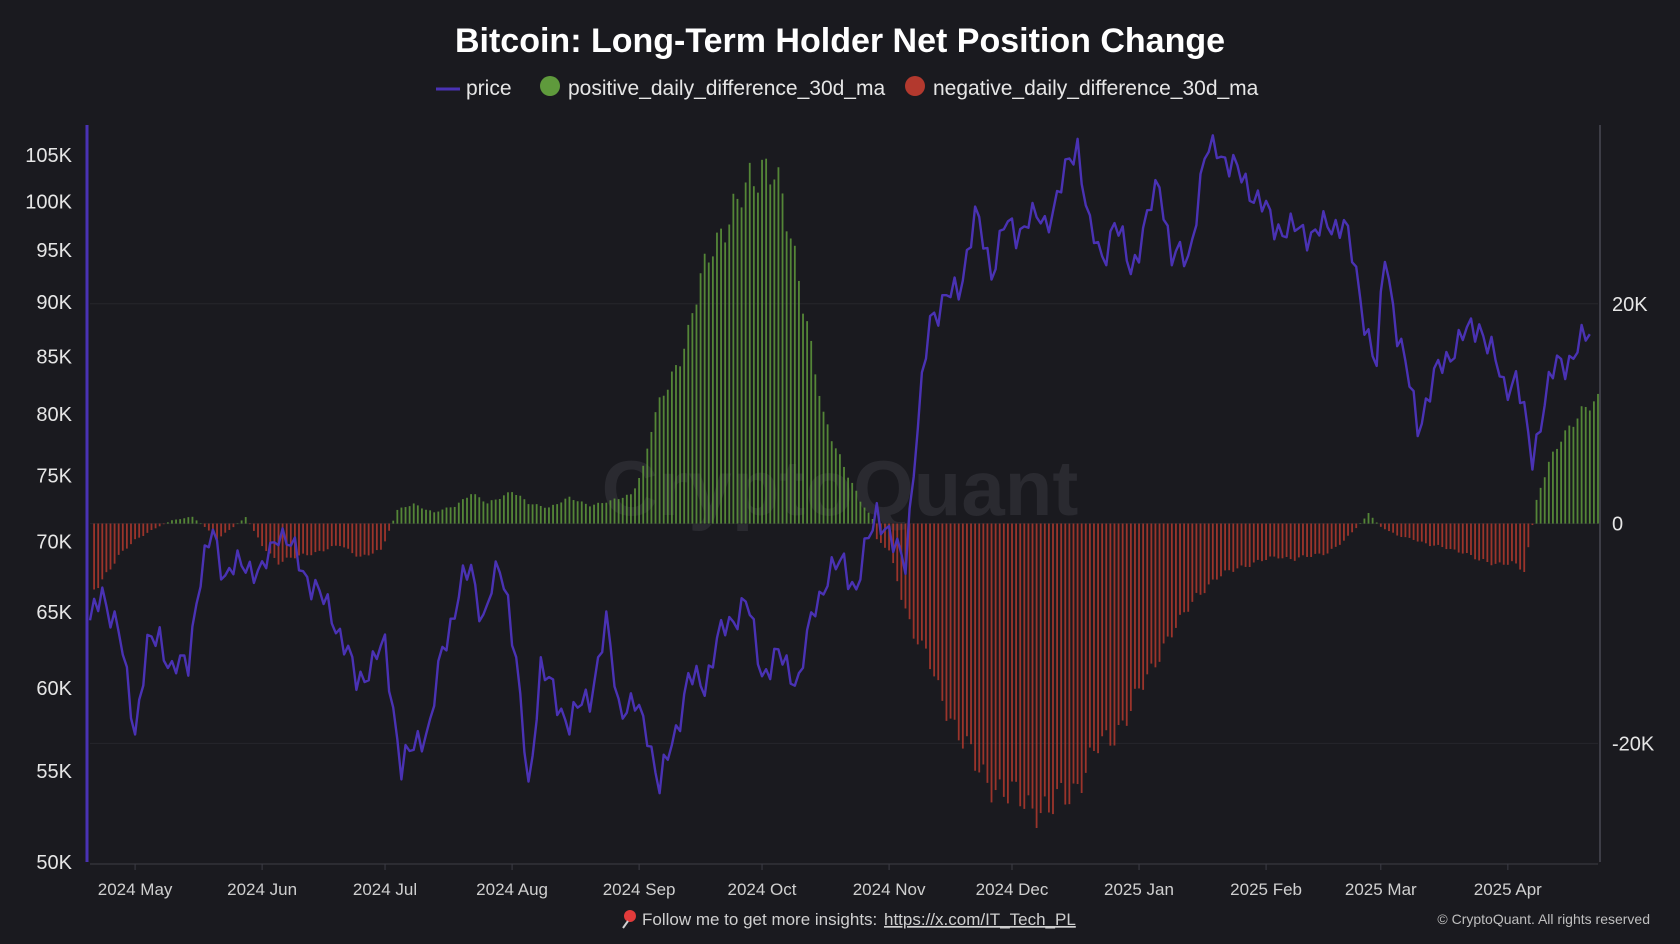 The image size is (1680, 944). I want to click on ytick-left-6: 80K, so click(54, 415).